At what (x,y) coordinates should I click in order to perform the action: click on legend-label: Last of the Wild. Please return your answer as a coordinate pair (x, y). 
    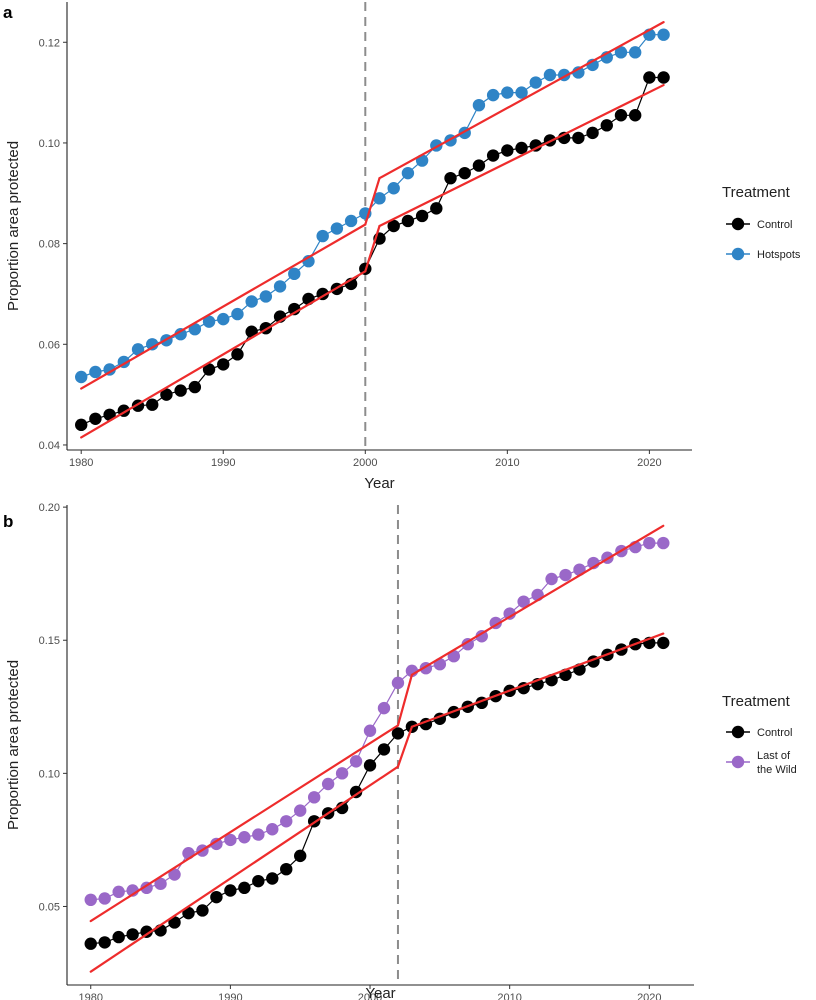
    Looking at the image, I should click on (777, 763).